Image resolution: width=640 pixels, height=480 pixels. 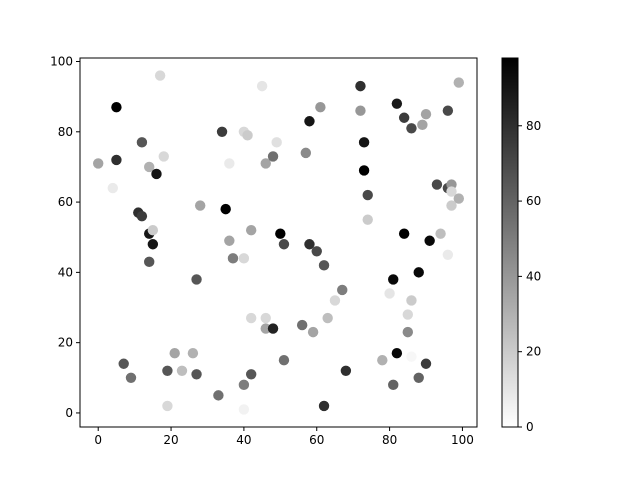 What do you see at coordinates (65, 132) in the screenshot?
I see `y-tick-label: 80` at bounding box center [65, 132].